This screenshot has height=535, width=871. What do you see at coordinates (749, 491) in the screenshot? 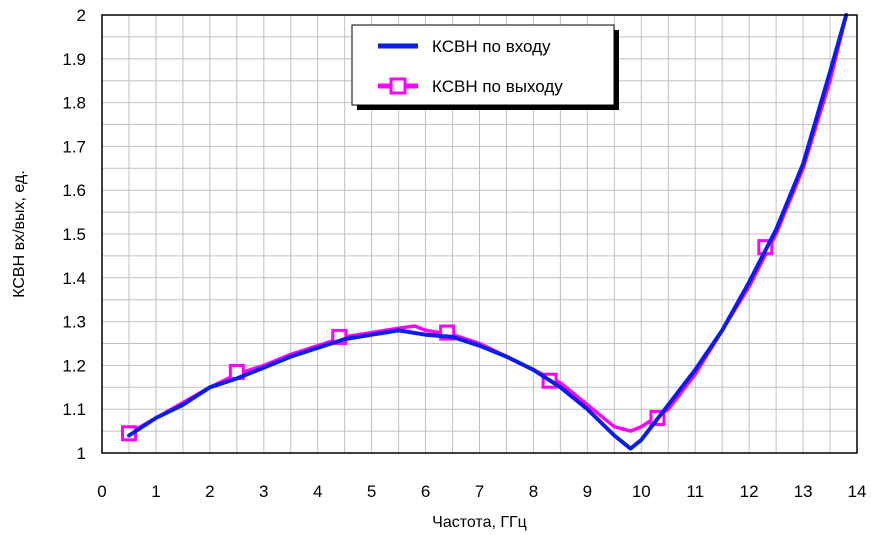
I see `x-tick-label: 12` at bounding box center [749, 491].